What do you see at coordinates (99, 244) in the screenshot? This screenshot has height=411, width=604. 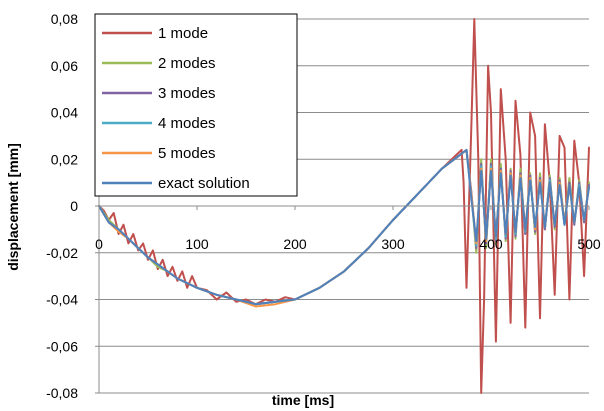 I see `x-tick-label-0: 0` at bounding box center [99, 244].